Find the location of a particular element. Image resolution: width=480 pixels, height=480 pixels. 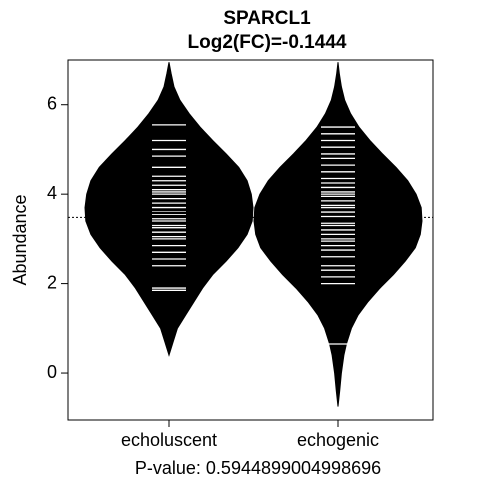

x-axis: echoluscent echogenic is located at coordinates (250, 434).